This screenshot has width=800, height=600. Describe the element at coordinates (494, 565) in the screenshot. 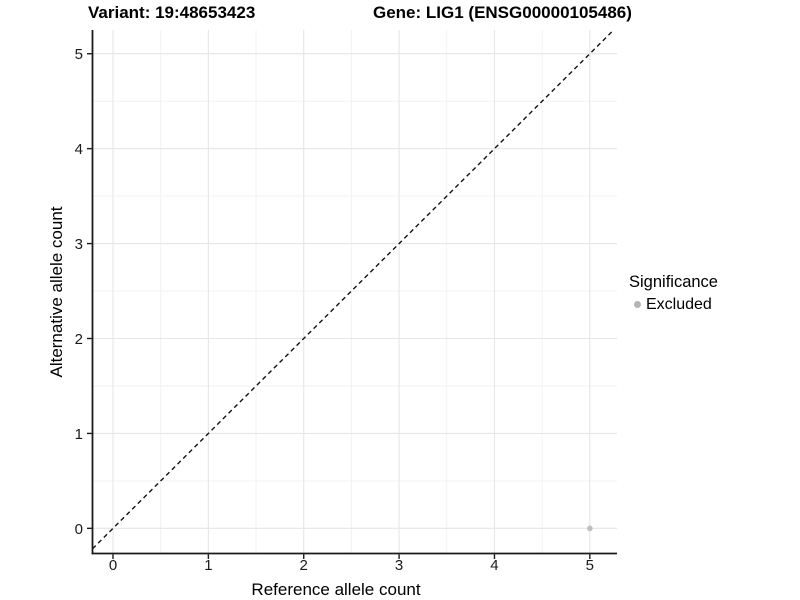

I see `x-tick-label: 4` at that location.